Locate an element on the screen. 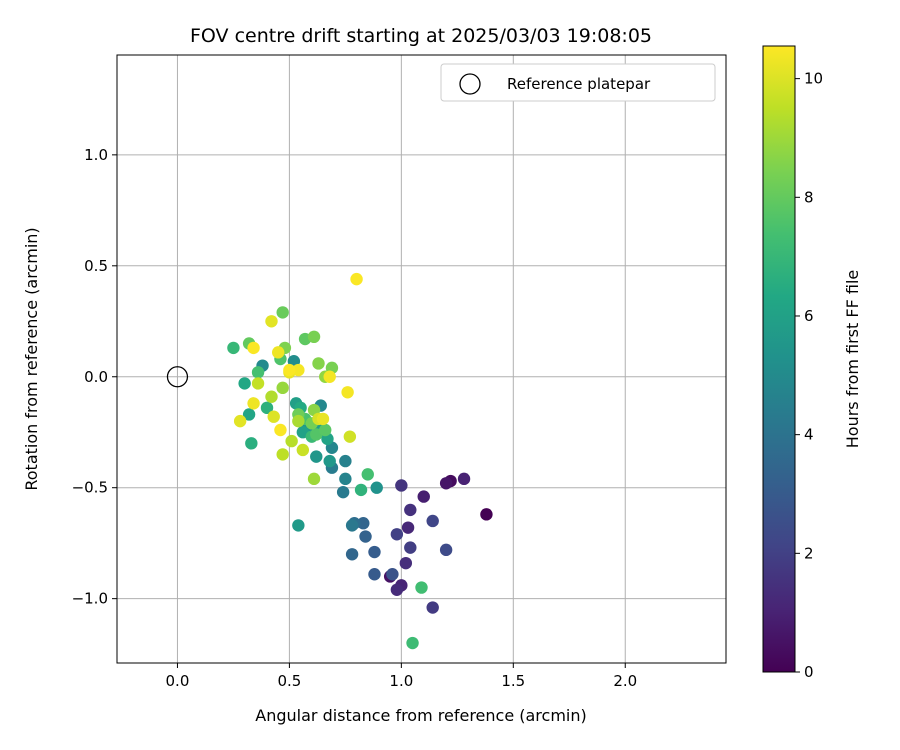 The image size is (900, 750). colorbar-tick-label: 10 is located at coordinates (813, 79).